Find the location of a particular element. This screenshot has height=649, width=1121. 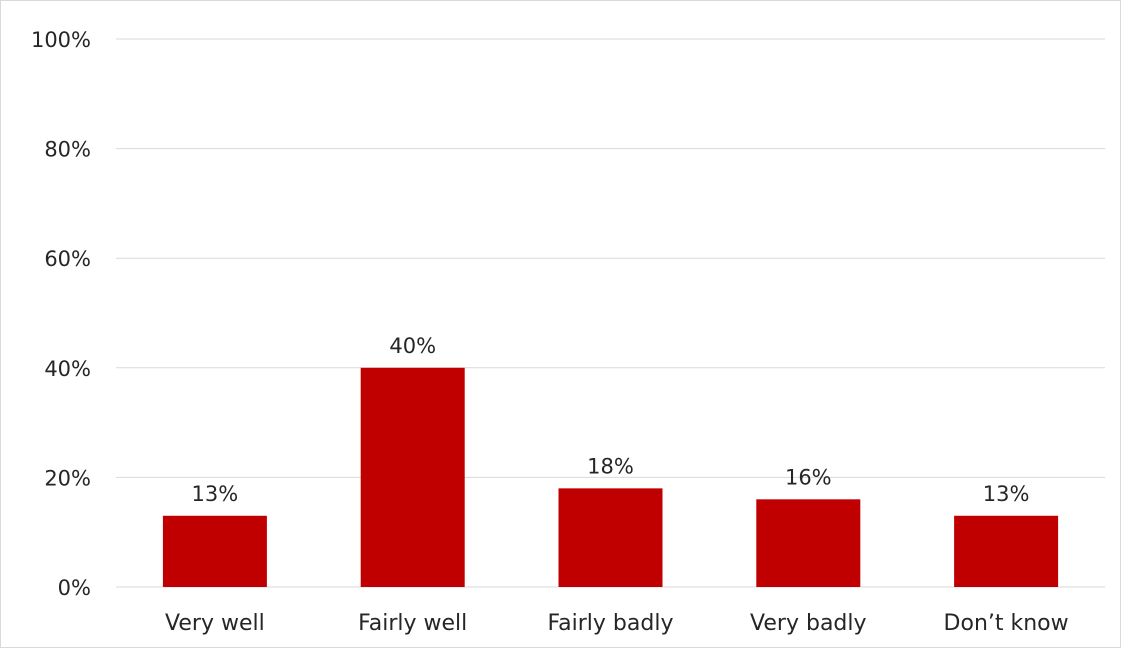

y-tick-label: 80% is located at coordinates (67, 150).